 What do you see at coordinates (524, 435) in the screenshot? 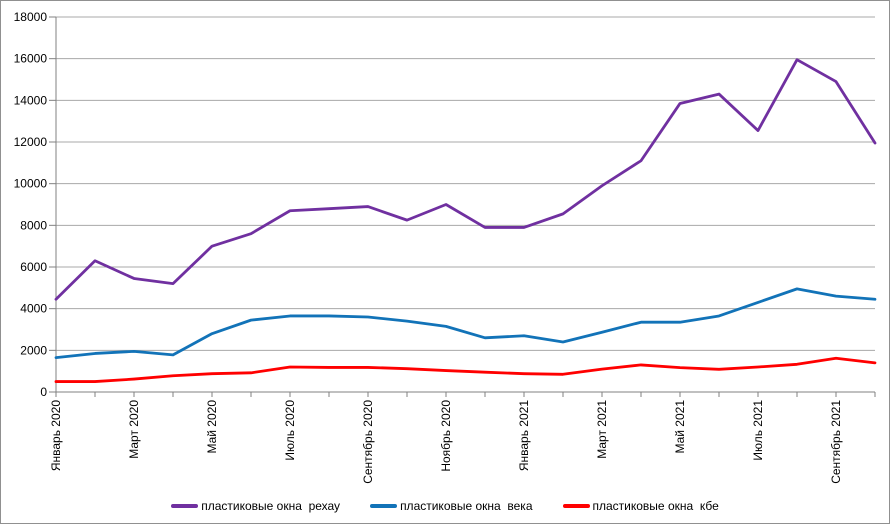
I see `x-axis-label: Январь 2021` at bounding box center [524, 435].